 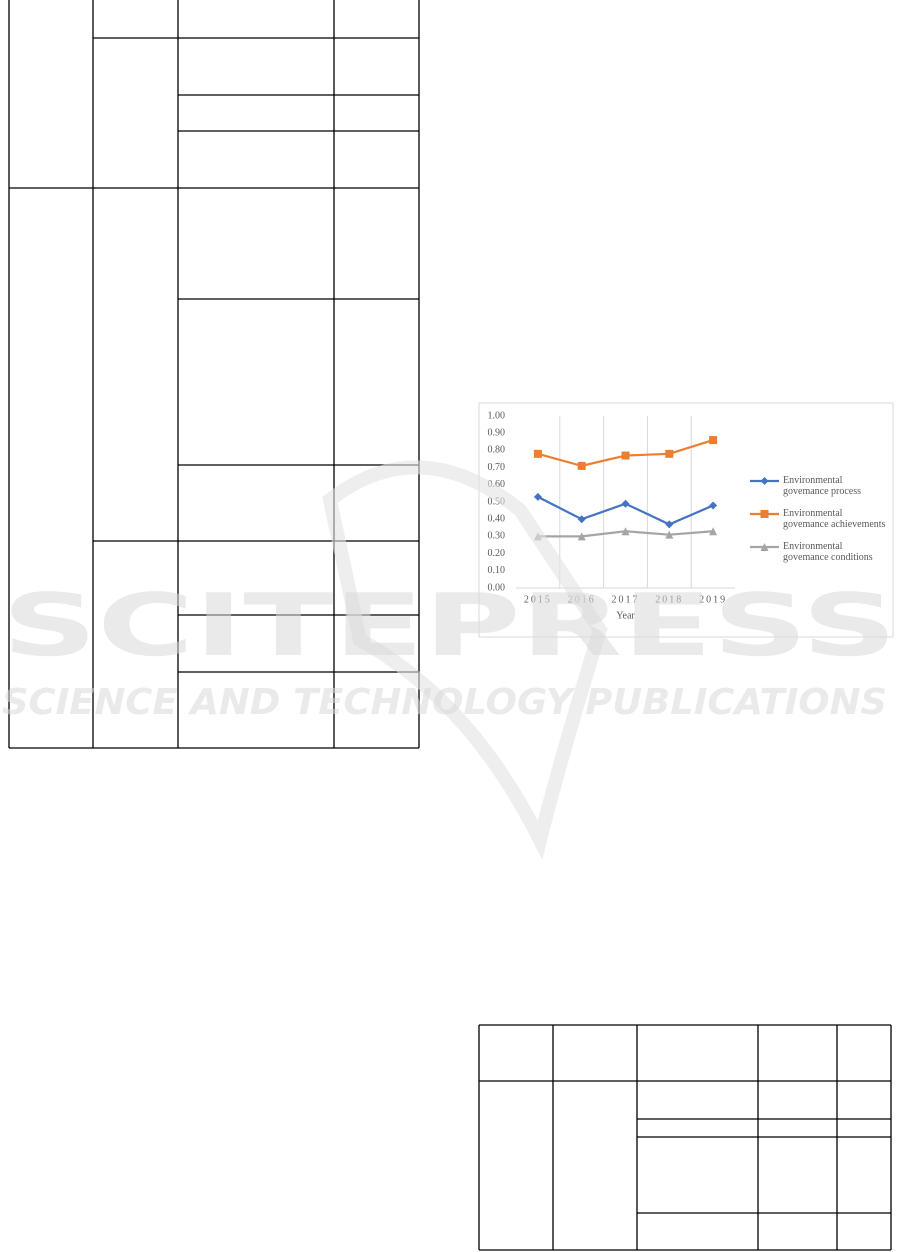 What do you see at coordinates (497, 518) in the screenshot?
I see `y-tick-label: 0.40` at bounding box center [497, 518].